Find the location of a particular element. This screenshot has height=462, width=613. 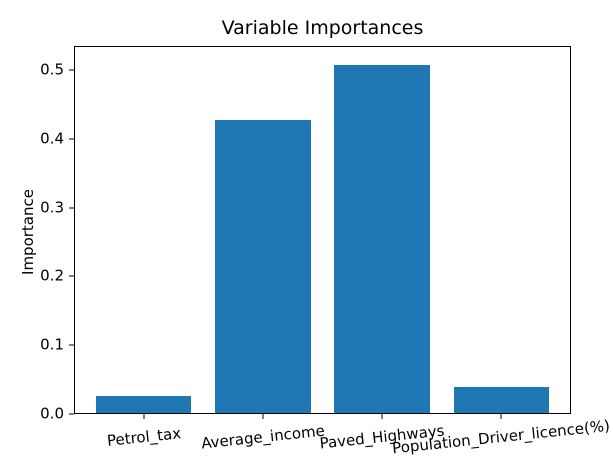

y-tick-label: 0.2 is located at coordinates (52, 275).